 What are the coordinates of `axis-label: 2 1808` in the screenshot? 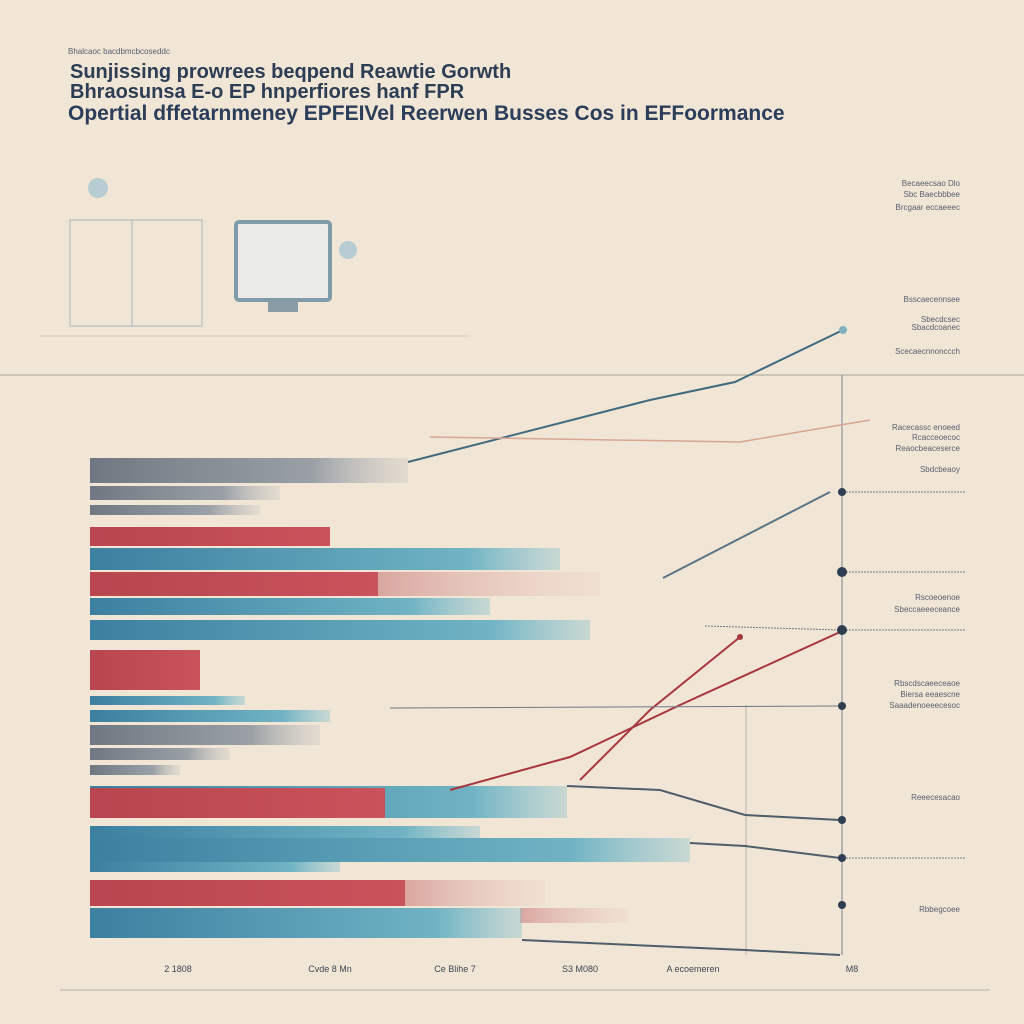 It's located at (178, 969).